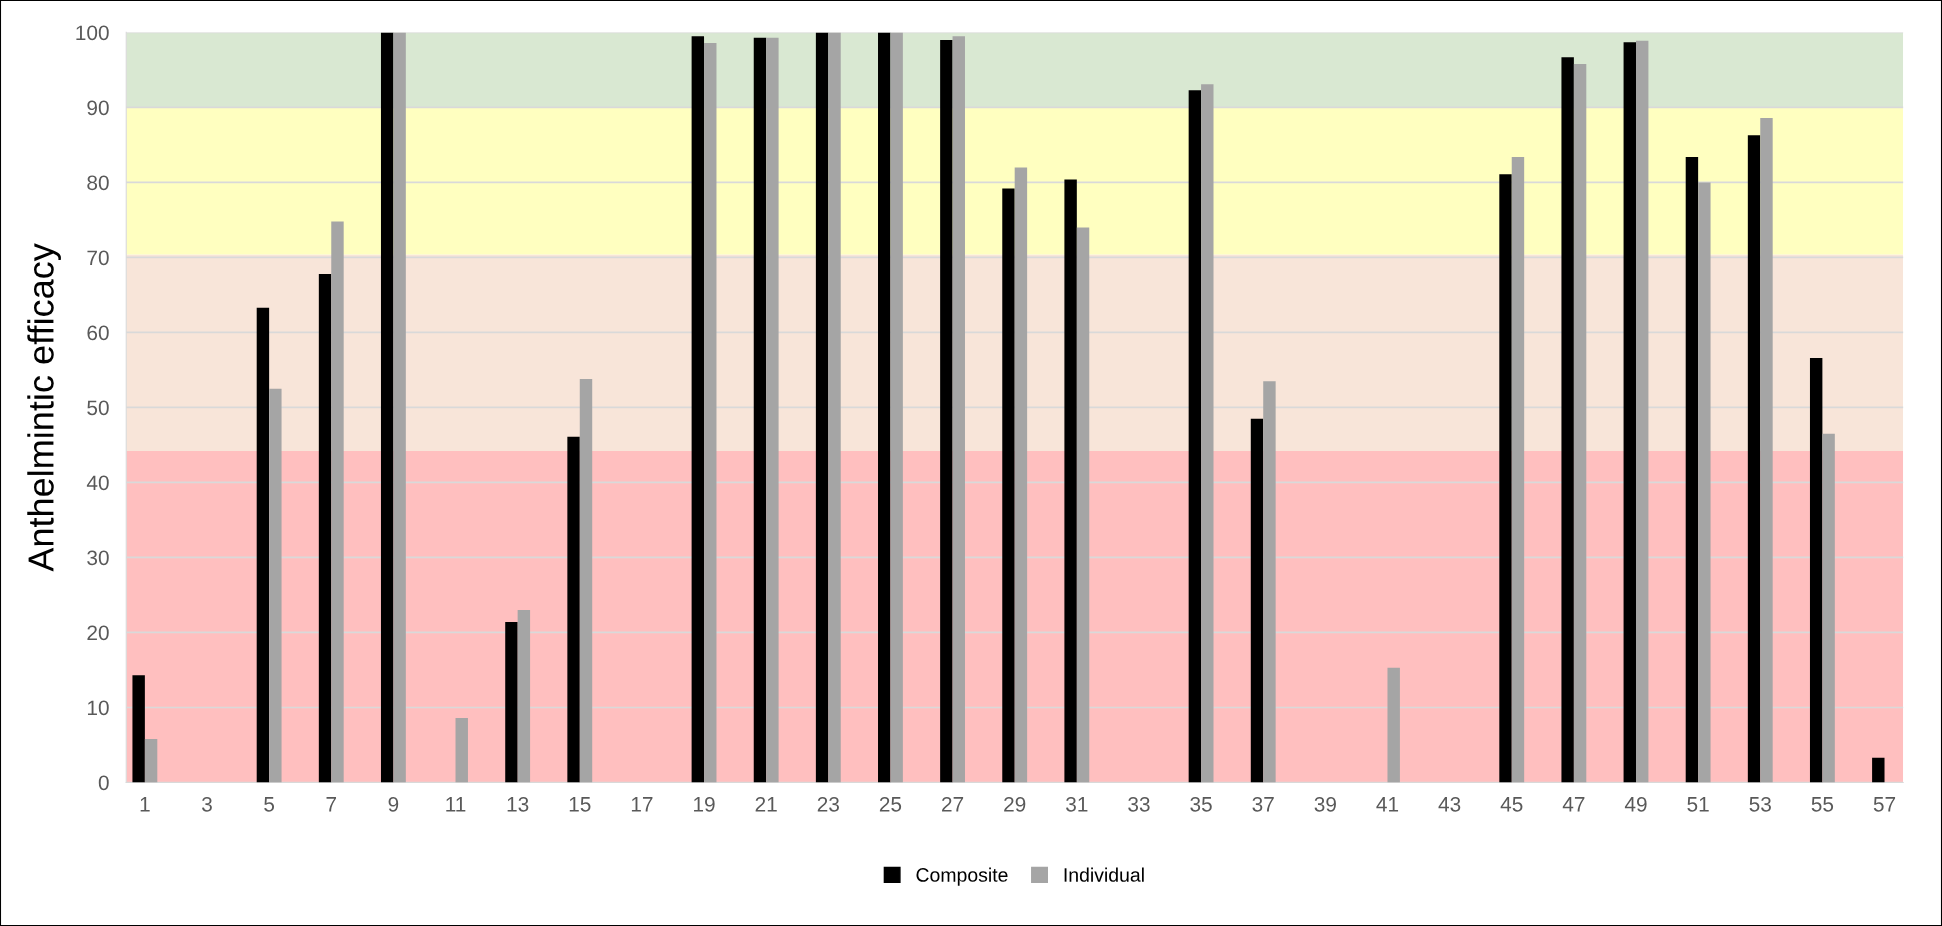  What do you see at coordinates (269, 804) in the screenshot?
I see `x-tick-label: 5` at bounding box center [269, 804].